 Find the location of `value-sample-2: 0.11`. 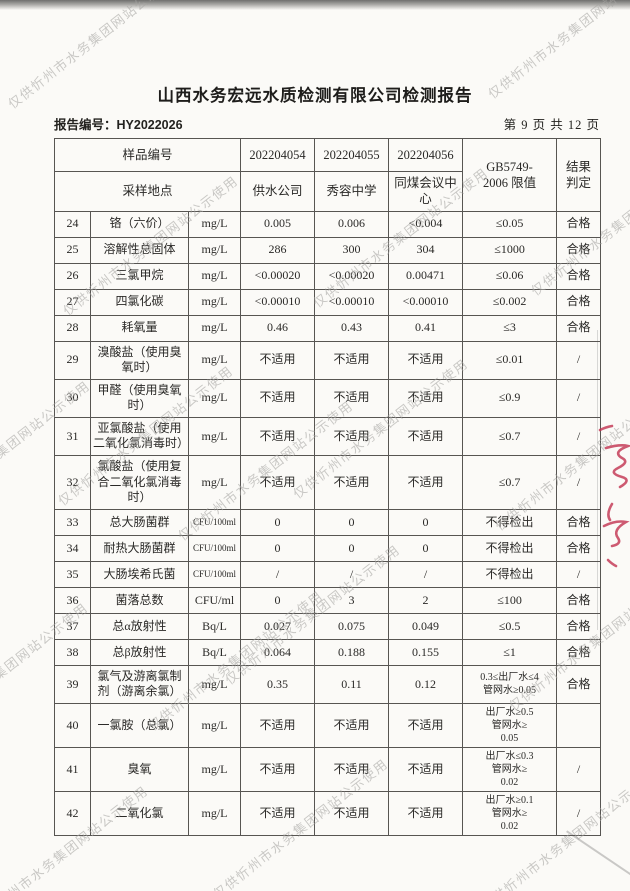

value-sample-2: 0.11 is located at coordinates (352, 684).